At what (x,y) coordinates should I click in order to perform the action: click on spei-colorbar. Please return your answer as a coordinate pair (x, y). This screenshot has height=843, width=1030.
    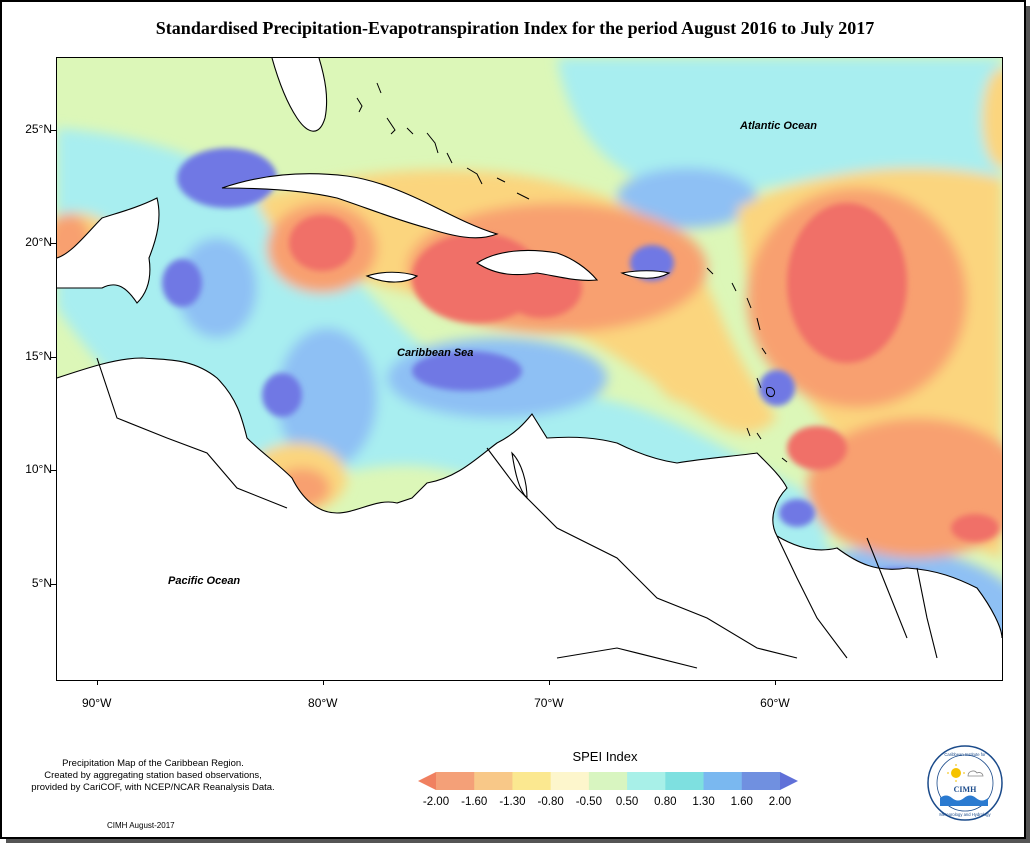
    Looking at the image, I should click on (608, 781).